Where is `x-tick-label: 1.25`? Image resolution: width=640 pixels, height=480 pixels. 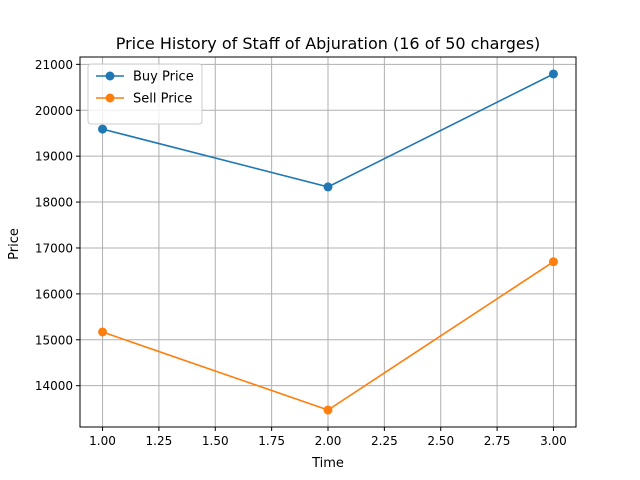
x-tick-label: 1.25 is located at coordinates (159, 441).